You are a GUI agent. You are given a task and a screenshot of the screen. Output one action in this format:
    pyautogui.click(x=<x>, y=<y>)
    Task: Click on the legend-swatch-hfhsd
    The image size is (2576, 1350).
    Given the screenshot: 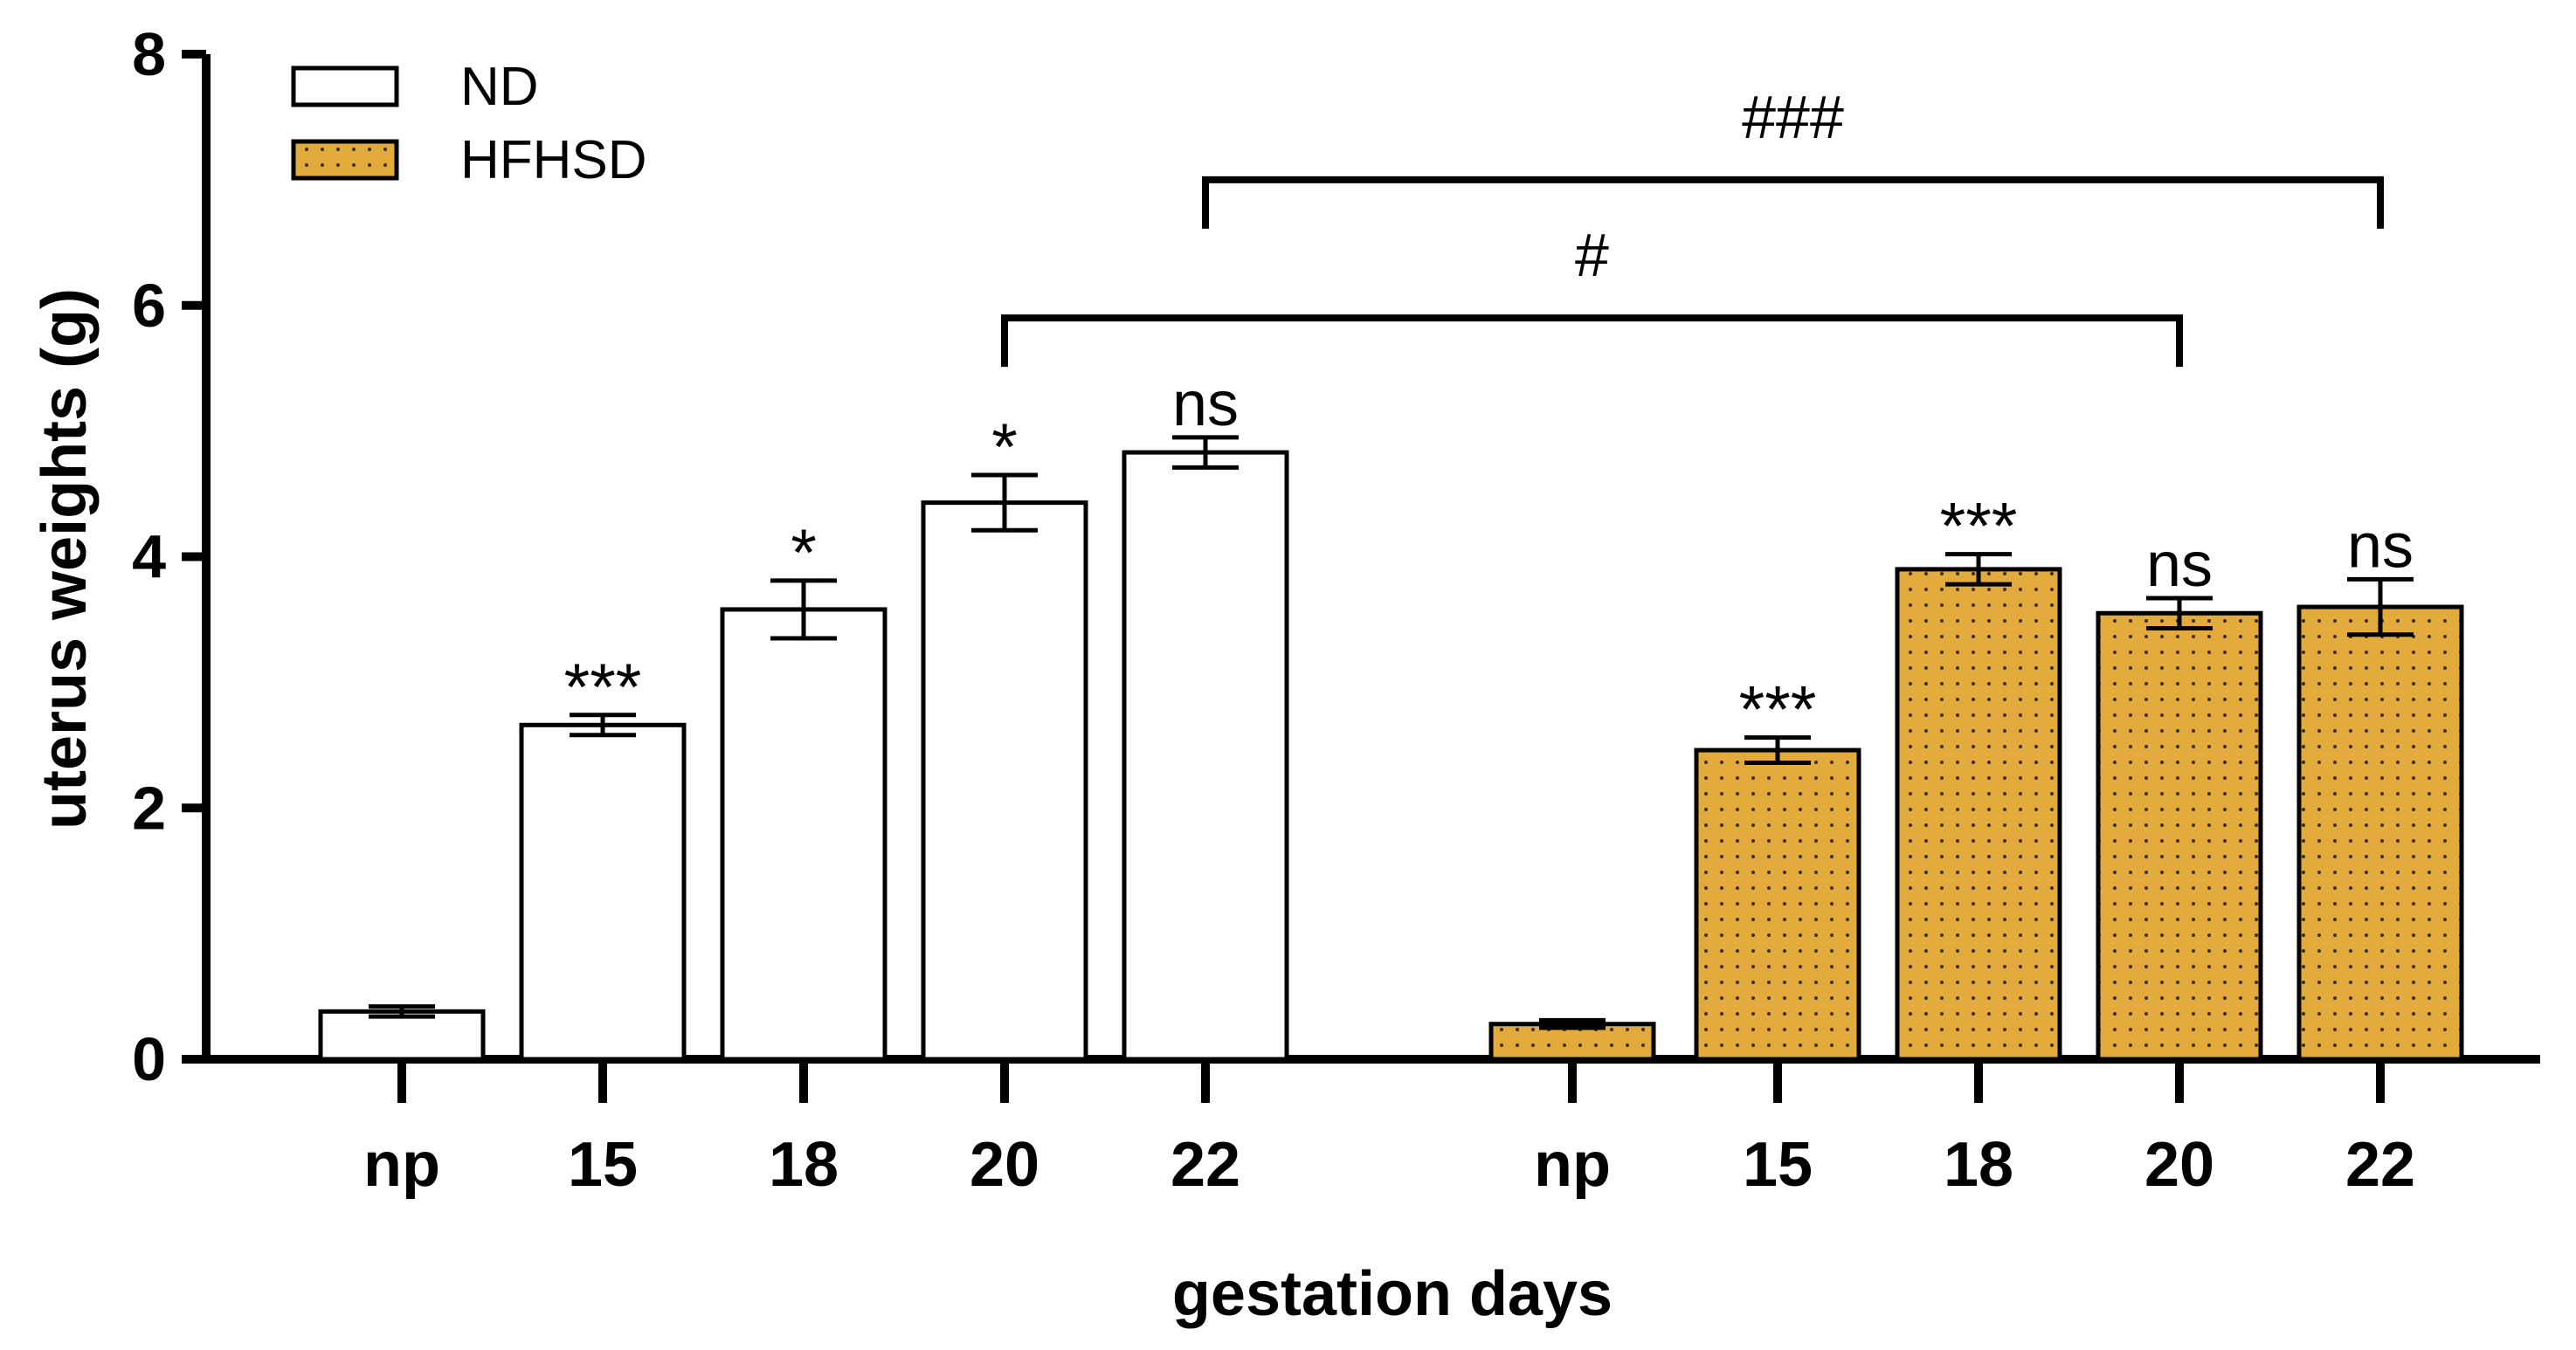 What is the action you would take?
    pyautogui.click(x=345, y=160)
    